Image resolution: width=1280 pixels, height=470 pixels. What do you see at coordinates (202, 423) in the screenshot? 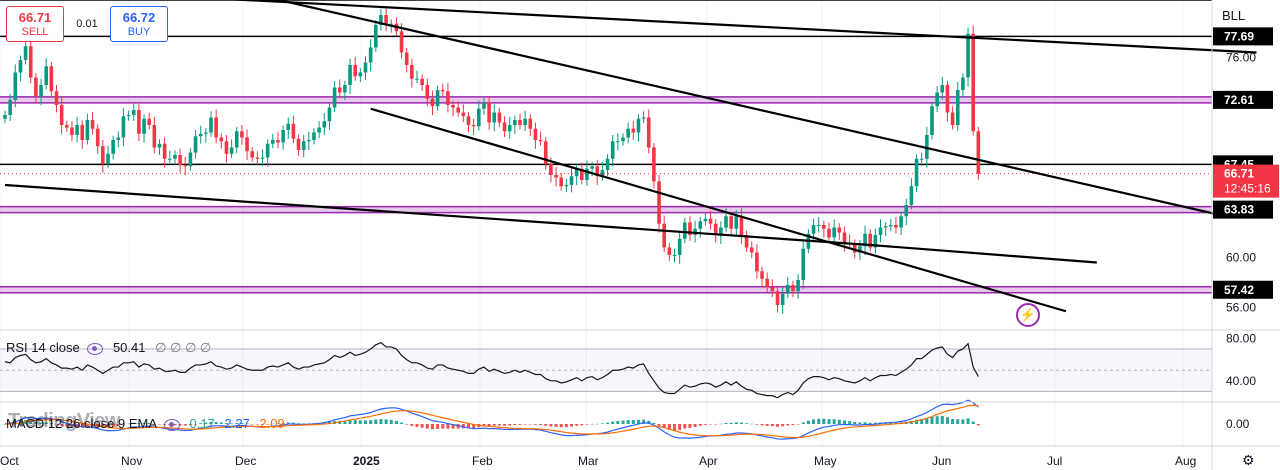
I see `macd-hist-value: 0.17` at bounding box center [202, 423].